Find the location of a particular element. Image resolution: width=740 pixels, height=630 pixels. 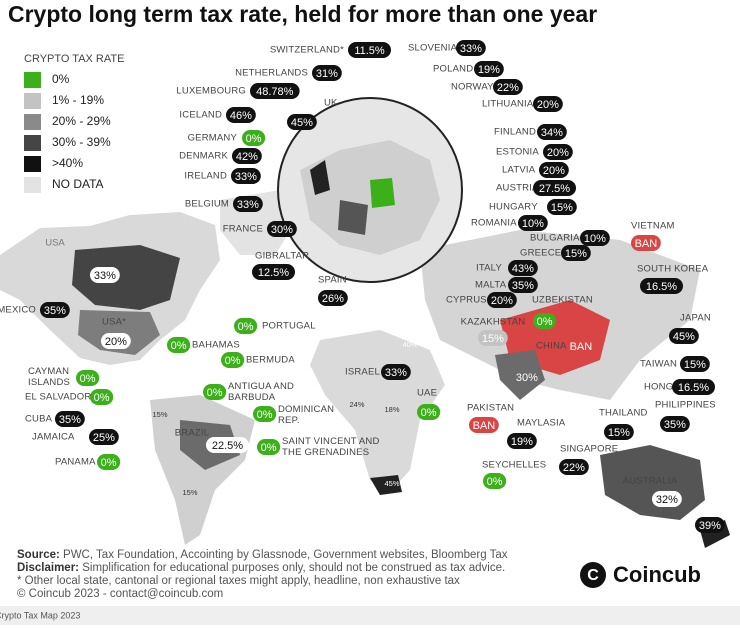

legend-label: 1% - 19% is located at coordinates (78, 100).